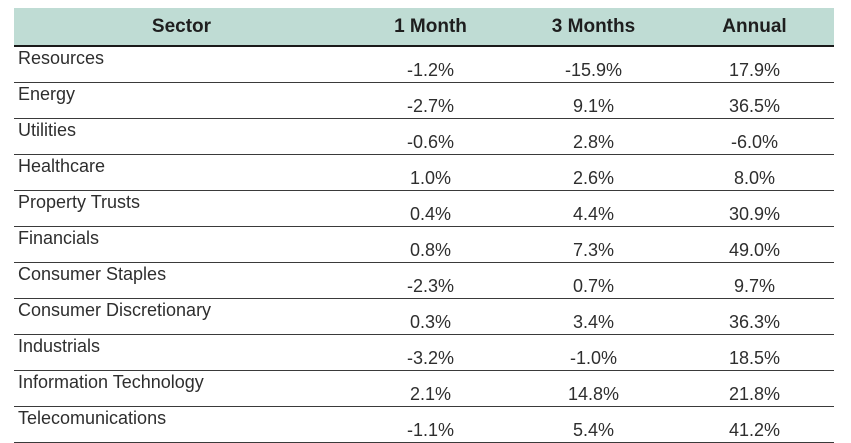  I want to click on table-row: Consumer Discretionary 0.3% 3.4% 36.3%, so click(424, 316).